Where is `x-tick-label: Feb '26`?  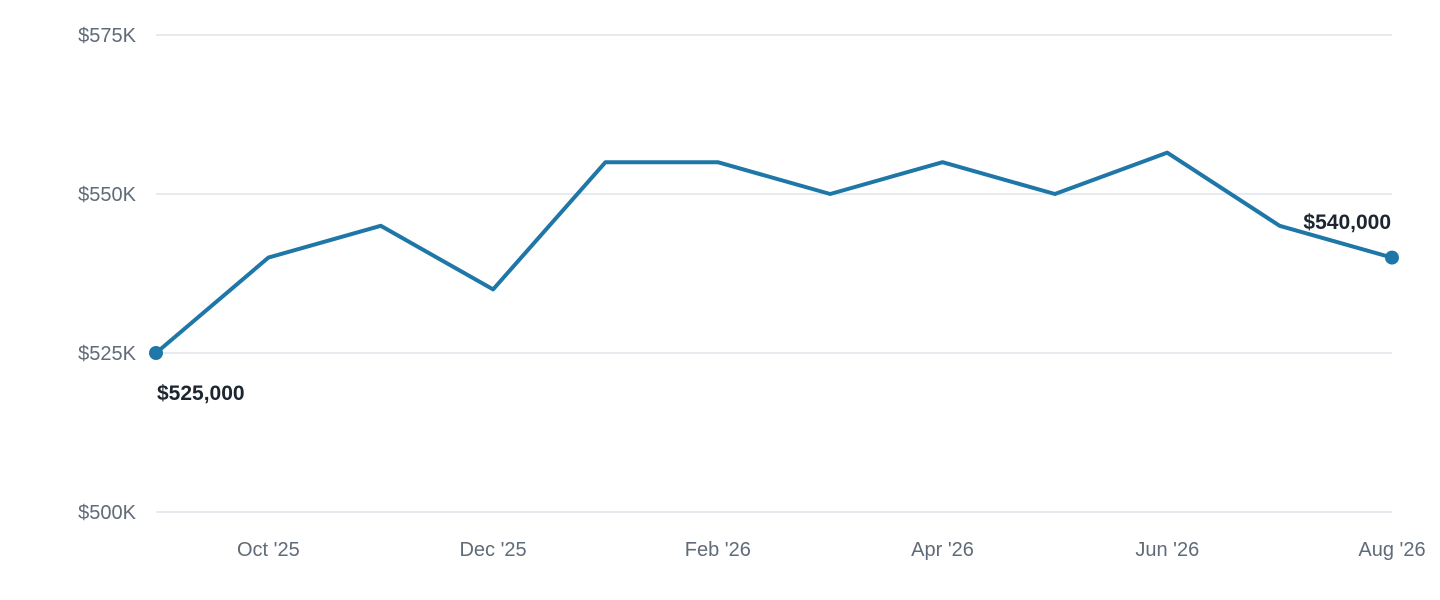 x-tick-label: Feb '26 is located at coordinates (718, 550).